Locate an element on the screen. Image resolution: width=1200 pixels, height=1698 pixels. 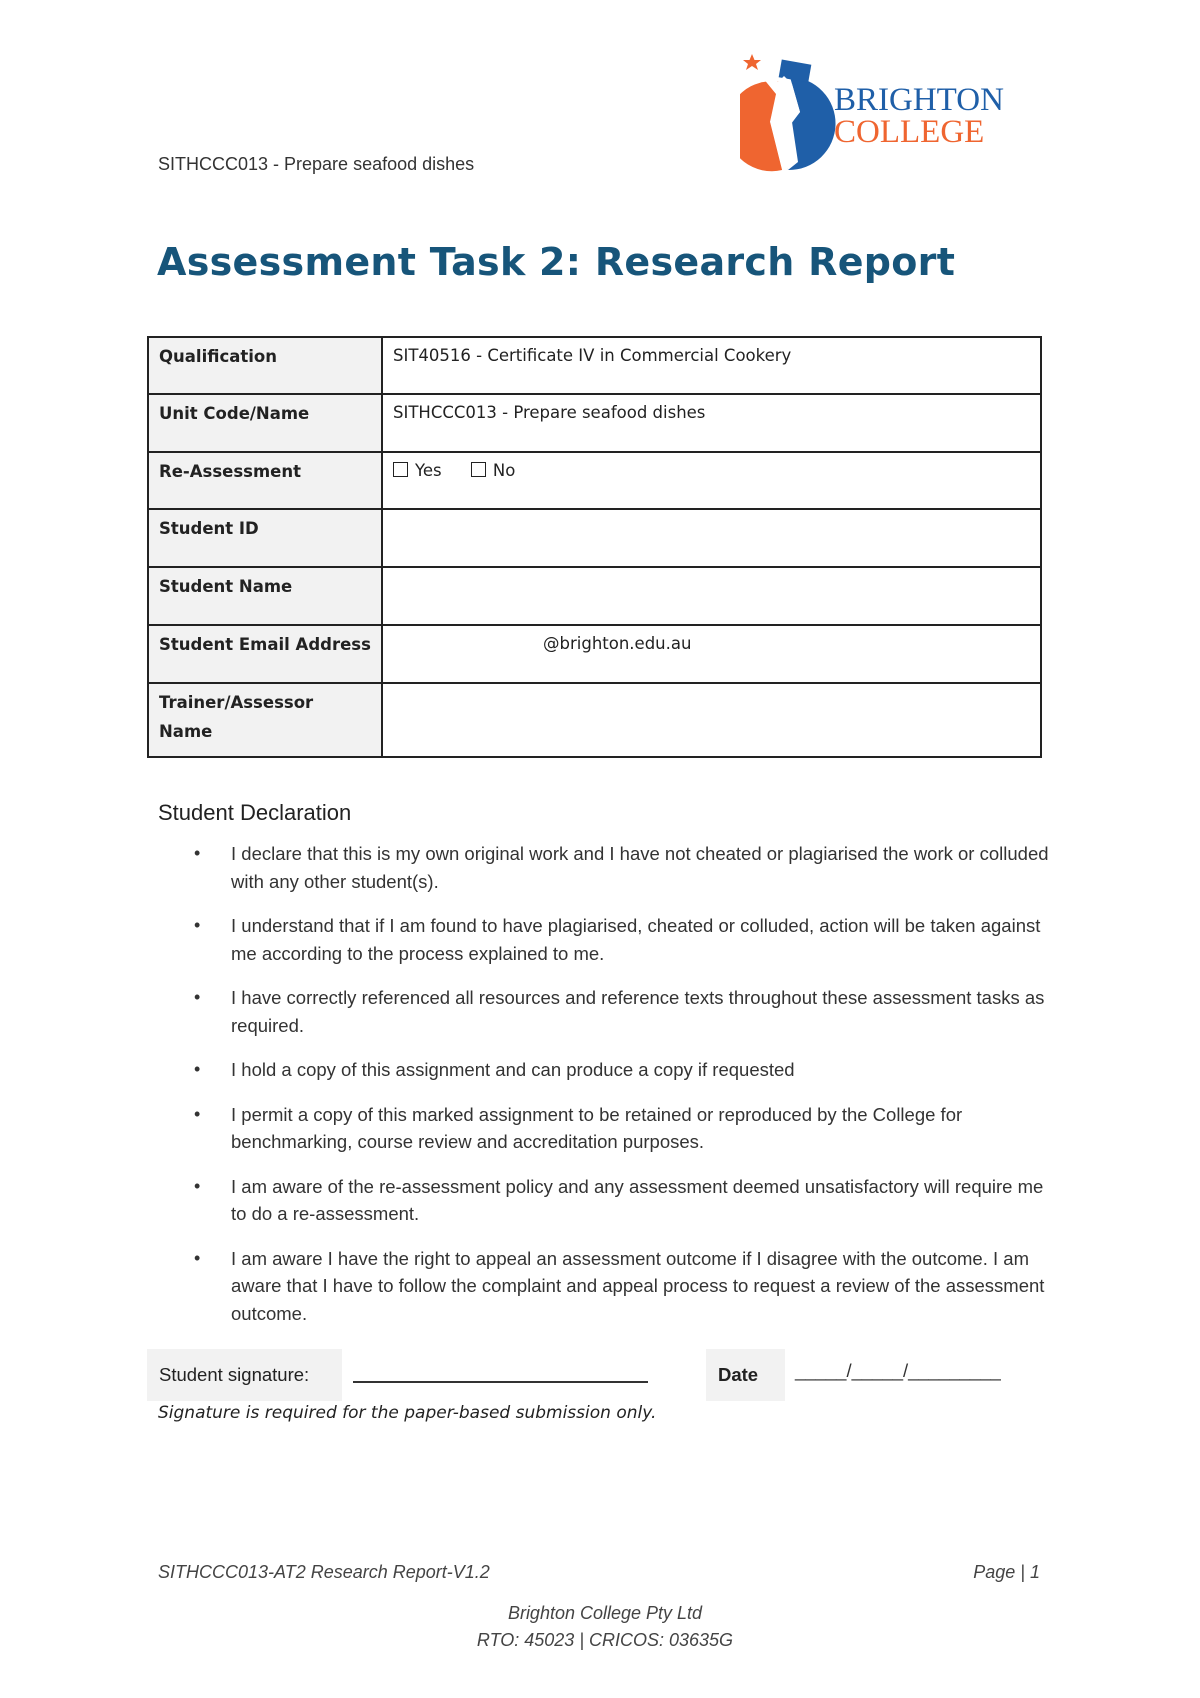
logo-line1: BRIGHTON is located at coordinates (919, 100).